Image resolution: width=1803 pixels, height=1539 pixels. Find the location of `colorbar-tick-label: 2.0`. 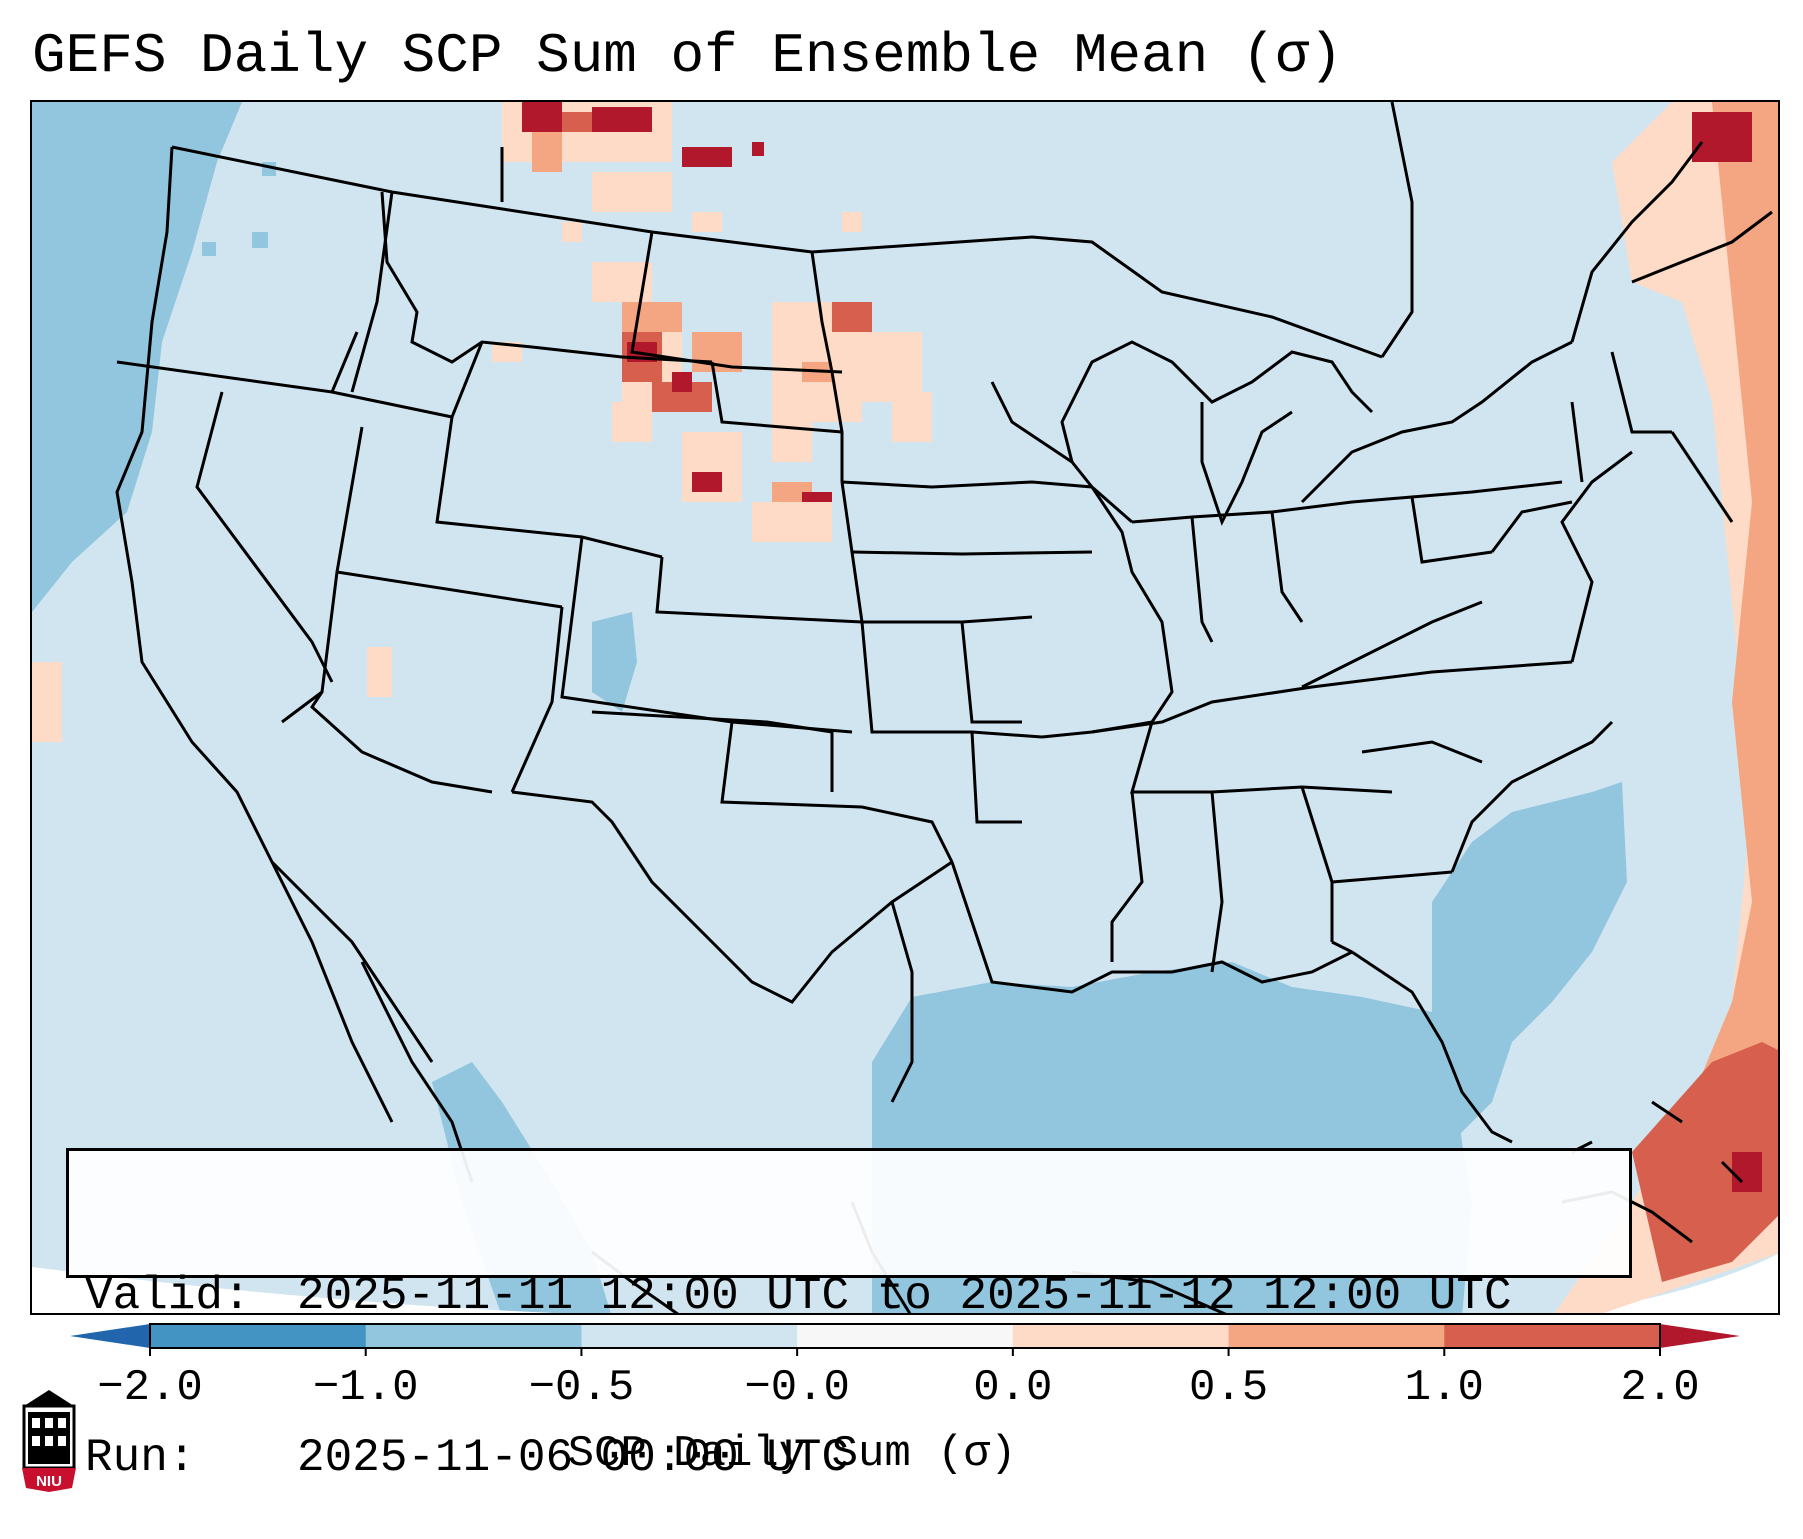

colorbar-tick-label: 2.0 is located at coordinates (1660, 1388).